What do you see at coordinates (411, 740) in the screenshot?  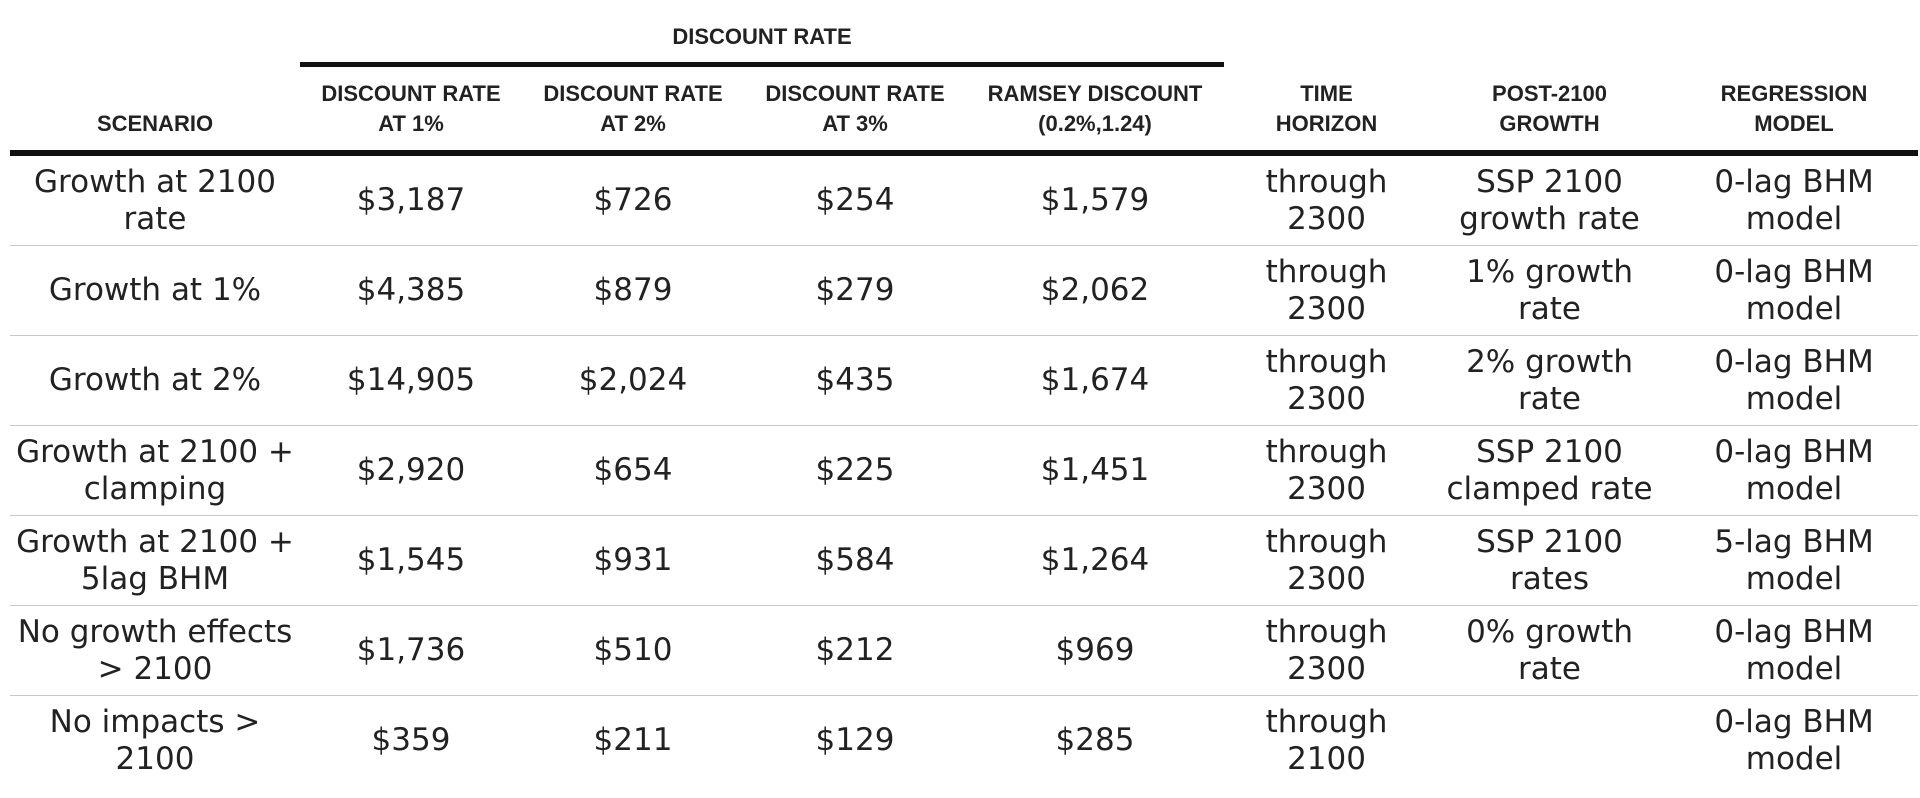 I see `cell-discount-rate-1: $359` at bounding box center [411, 740].